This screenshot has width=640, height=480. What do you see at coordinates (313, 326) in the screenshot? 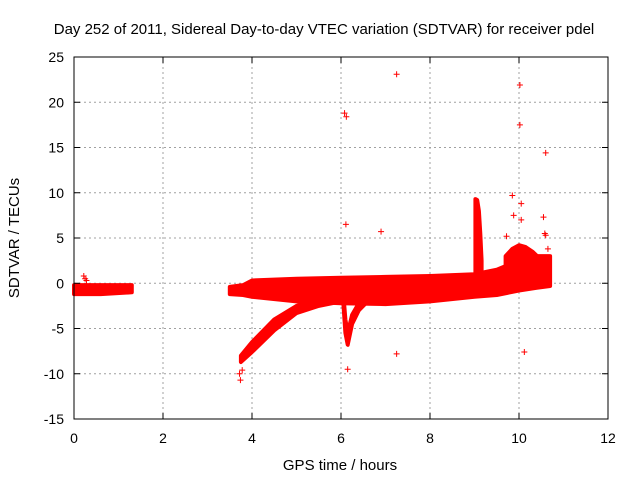
I see `band-negative-branch` at bounding box center [313, 326].